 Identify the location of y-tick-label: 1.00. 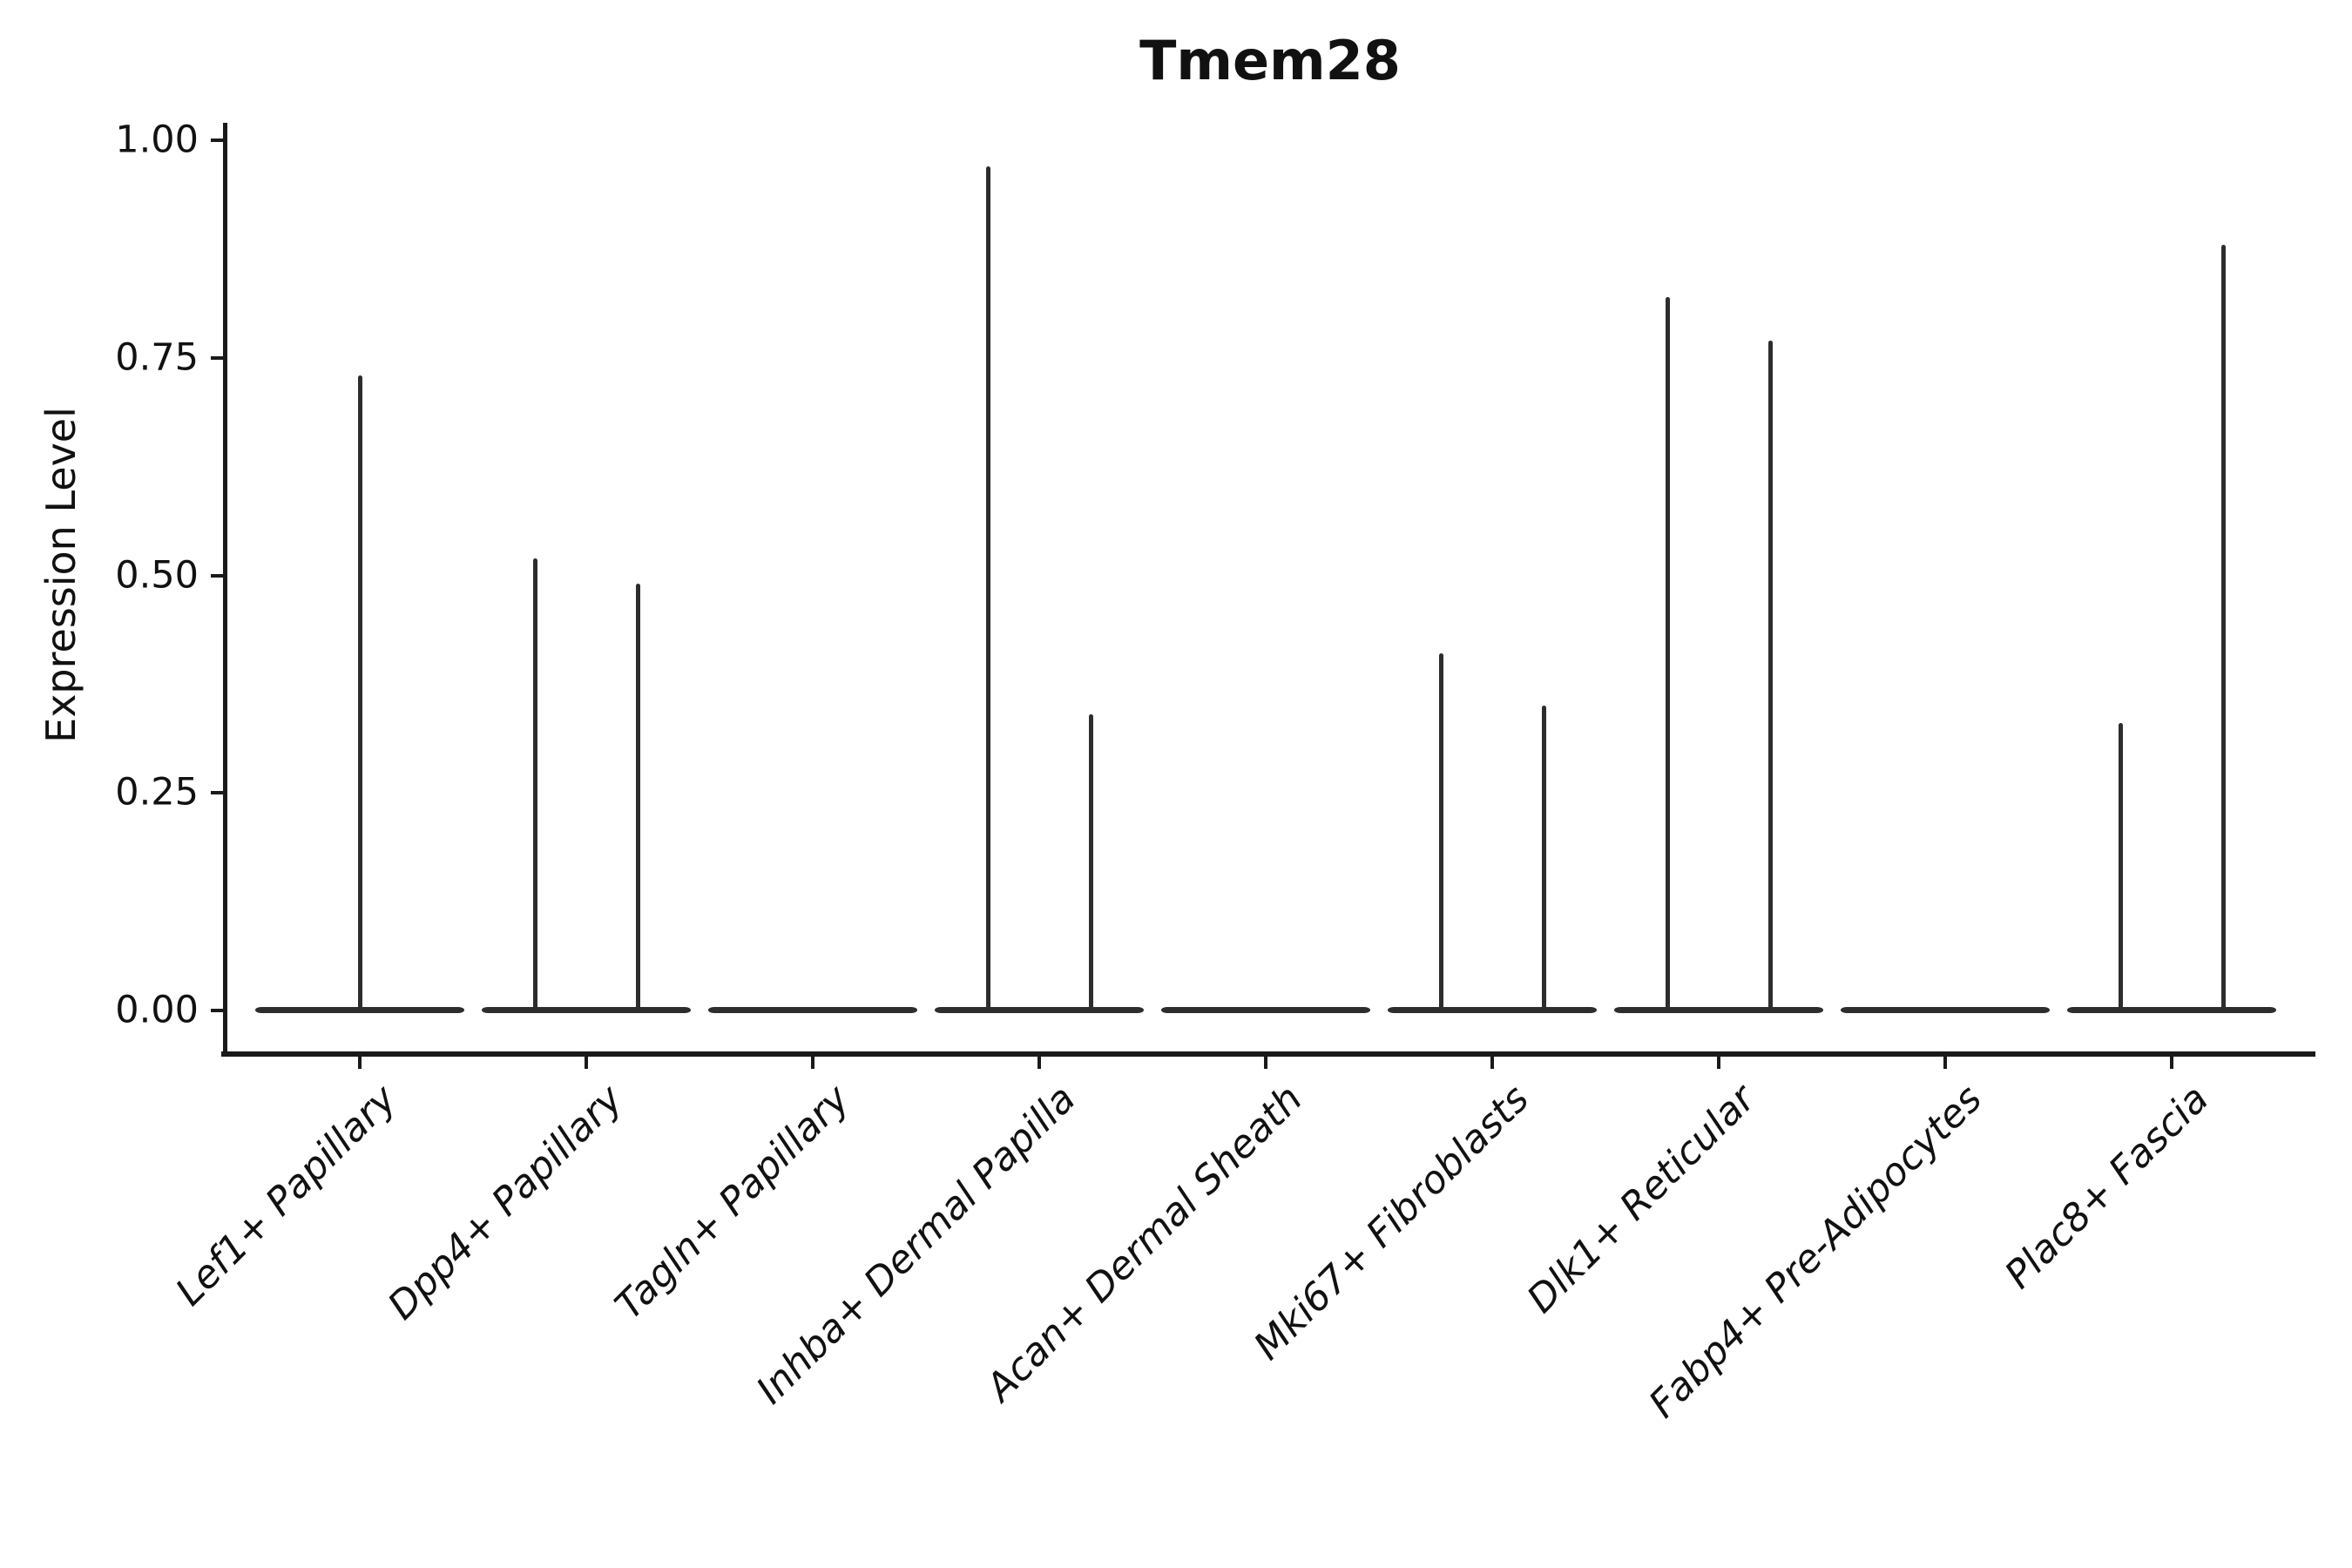
(157, 140).